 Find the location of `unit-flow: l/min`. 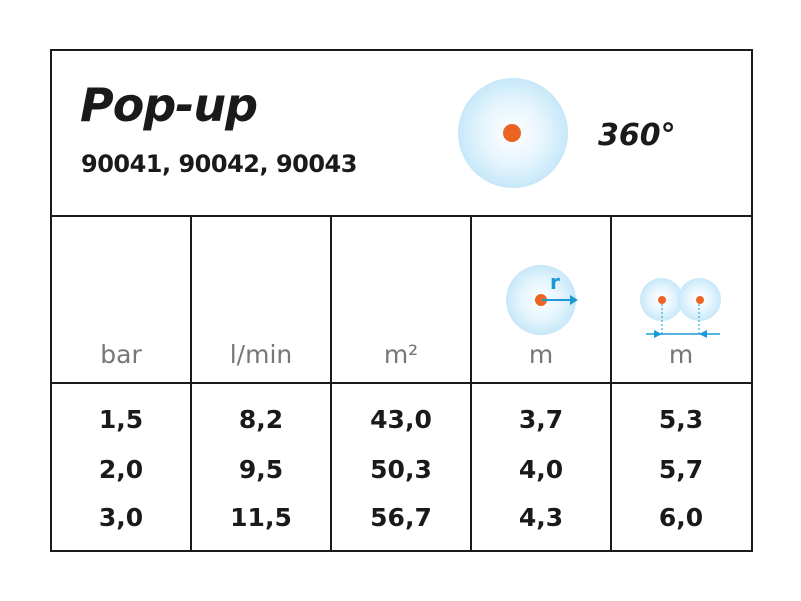

unit-flow: l/min is located at coordinates (261, 354).